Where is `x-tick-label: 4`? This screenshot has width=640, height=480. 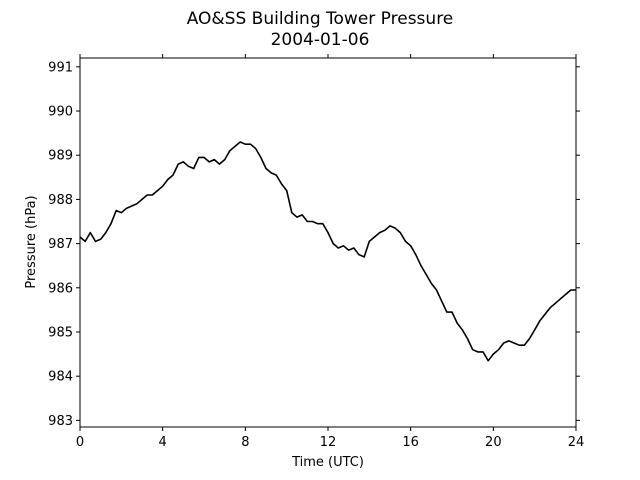
x-tick-label: 4 is located at coordinates (163, 442).